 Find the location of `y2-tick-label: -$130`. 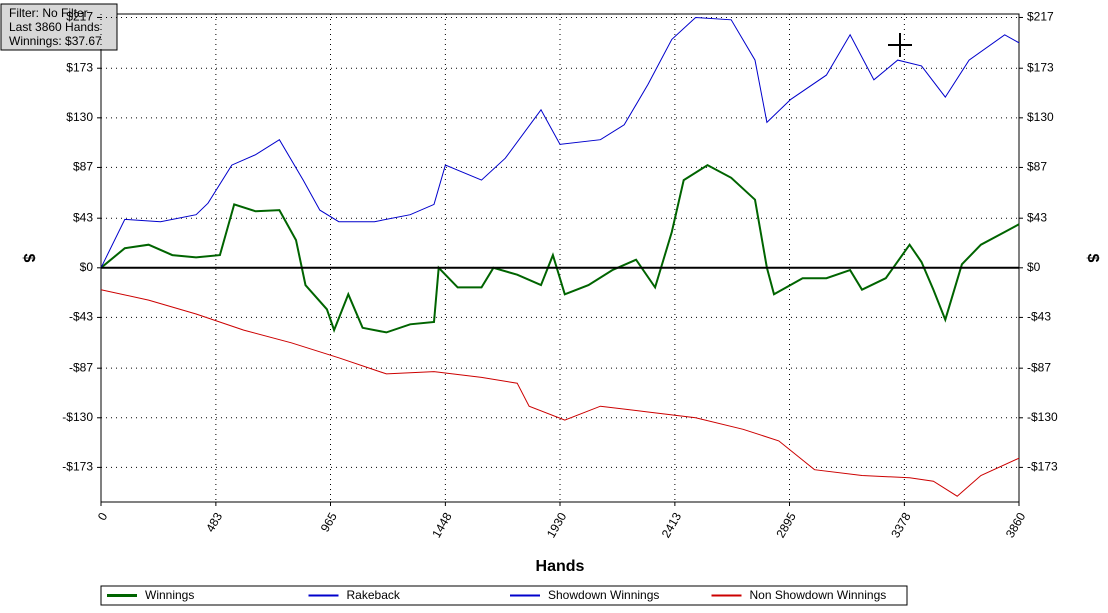

y2-tick-label: -$130 is located at coordinates (1042, 417).